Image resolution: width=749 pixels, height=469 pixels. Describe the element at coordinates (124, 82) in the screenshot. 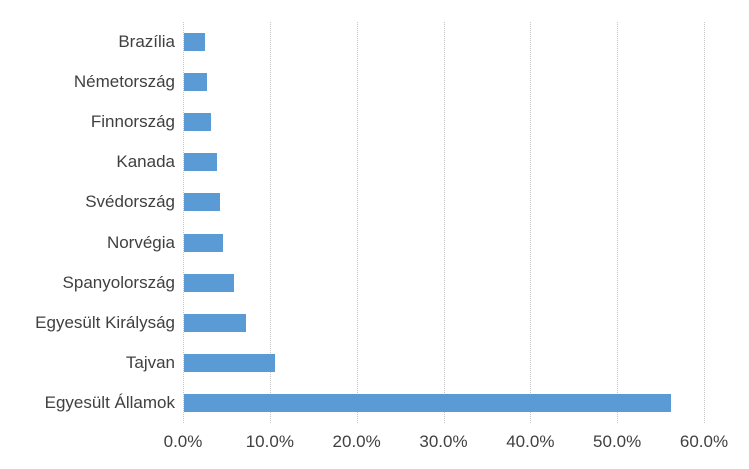

I see `category-label: Németország` at that location.